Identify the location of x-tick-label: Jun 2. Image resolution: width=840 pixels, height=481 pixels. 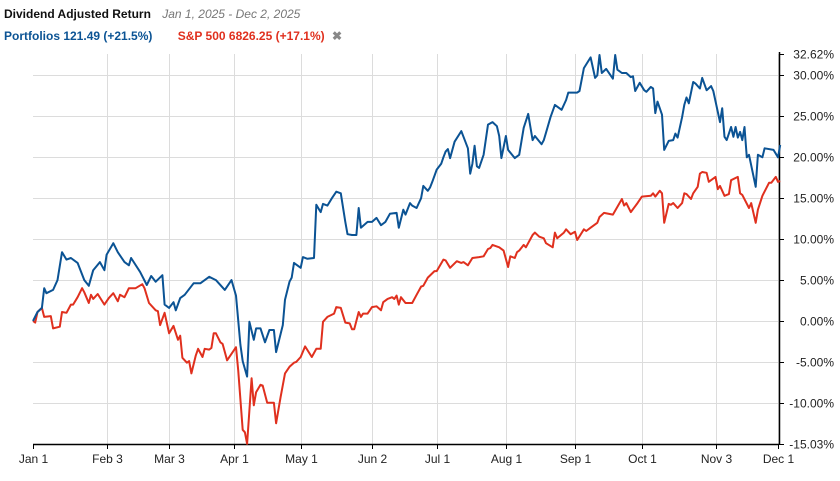
(373, 459).